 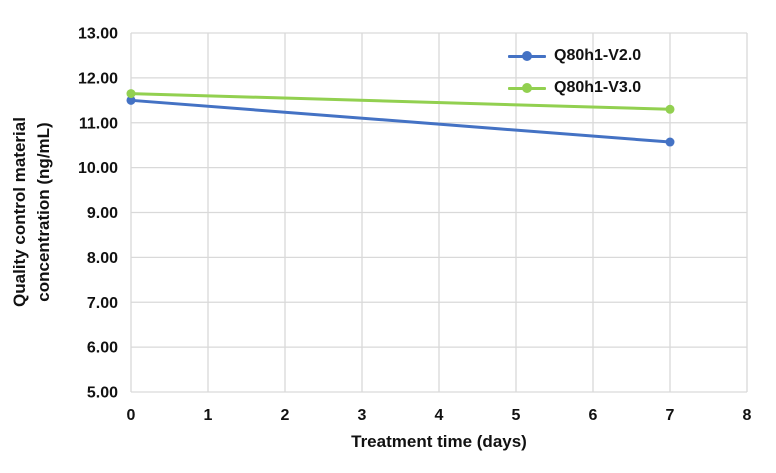 What do you see at coordinates (747, 415) in the screenshot?
I see `x-axis-tick-label: 8` at bounding box center [747, 415].